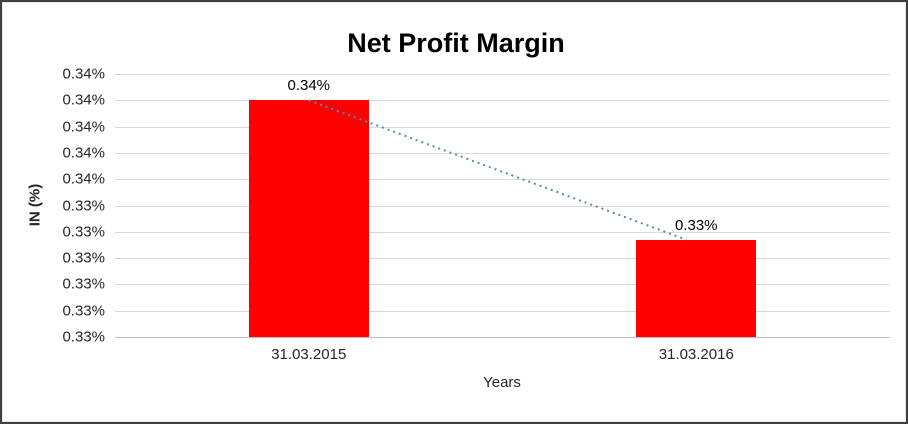 Image resolution: width=908 pixels, height=424 pixels. Describe the element at coordinates (502, 337) in the screenshot. I see `x-axis-line` at that location.